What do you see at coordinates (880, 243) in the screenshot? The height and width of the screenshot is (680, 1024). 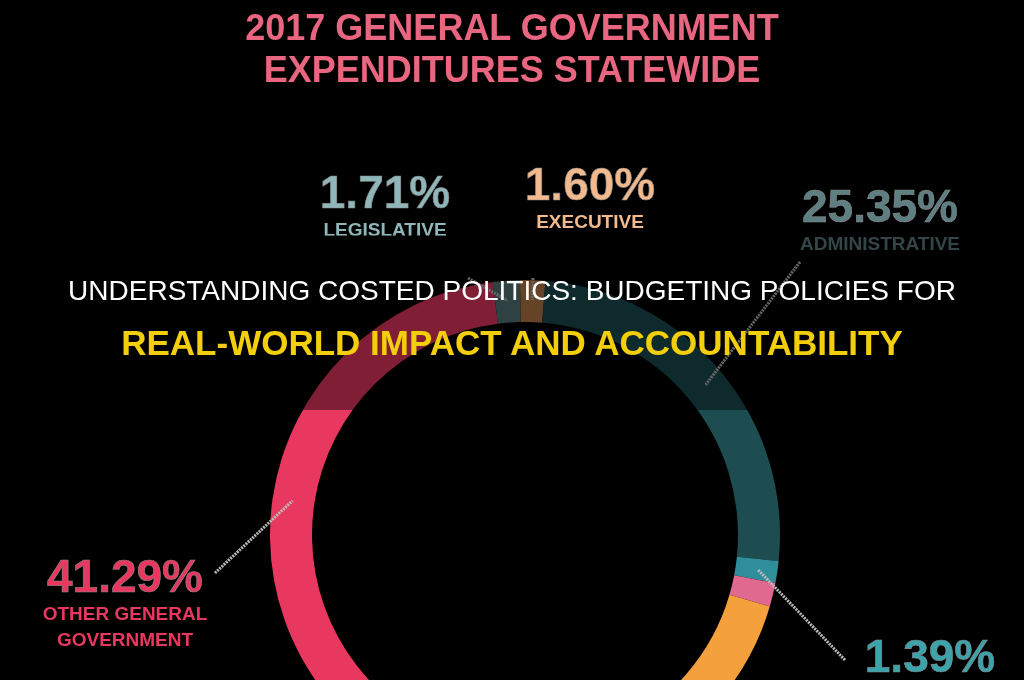 I see `slice-label: ADMINISTRATIVE` at bounding box center [880, 243].